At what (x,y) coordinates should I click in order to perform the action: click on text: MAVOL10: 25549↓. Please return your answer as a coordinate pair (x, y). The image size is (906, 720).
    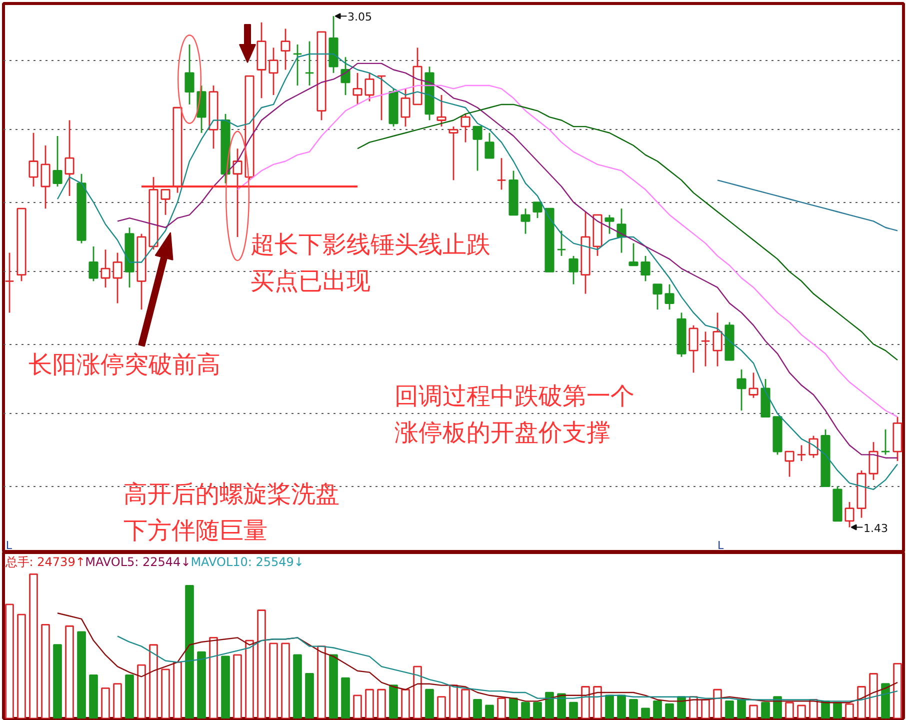
    Looking at the image, I should click on (247, 561).